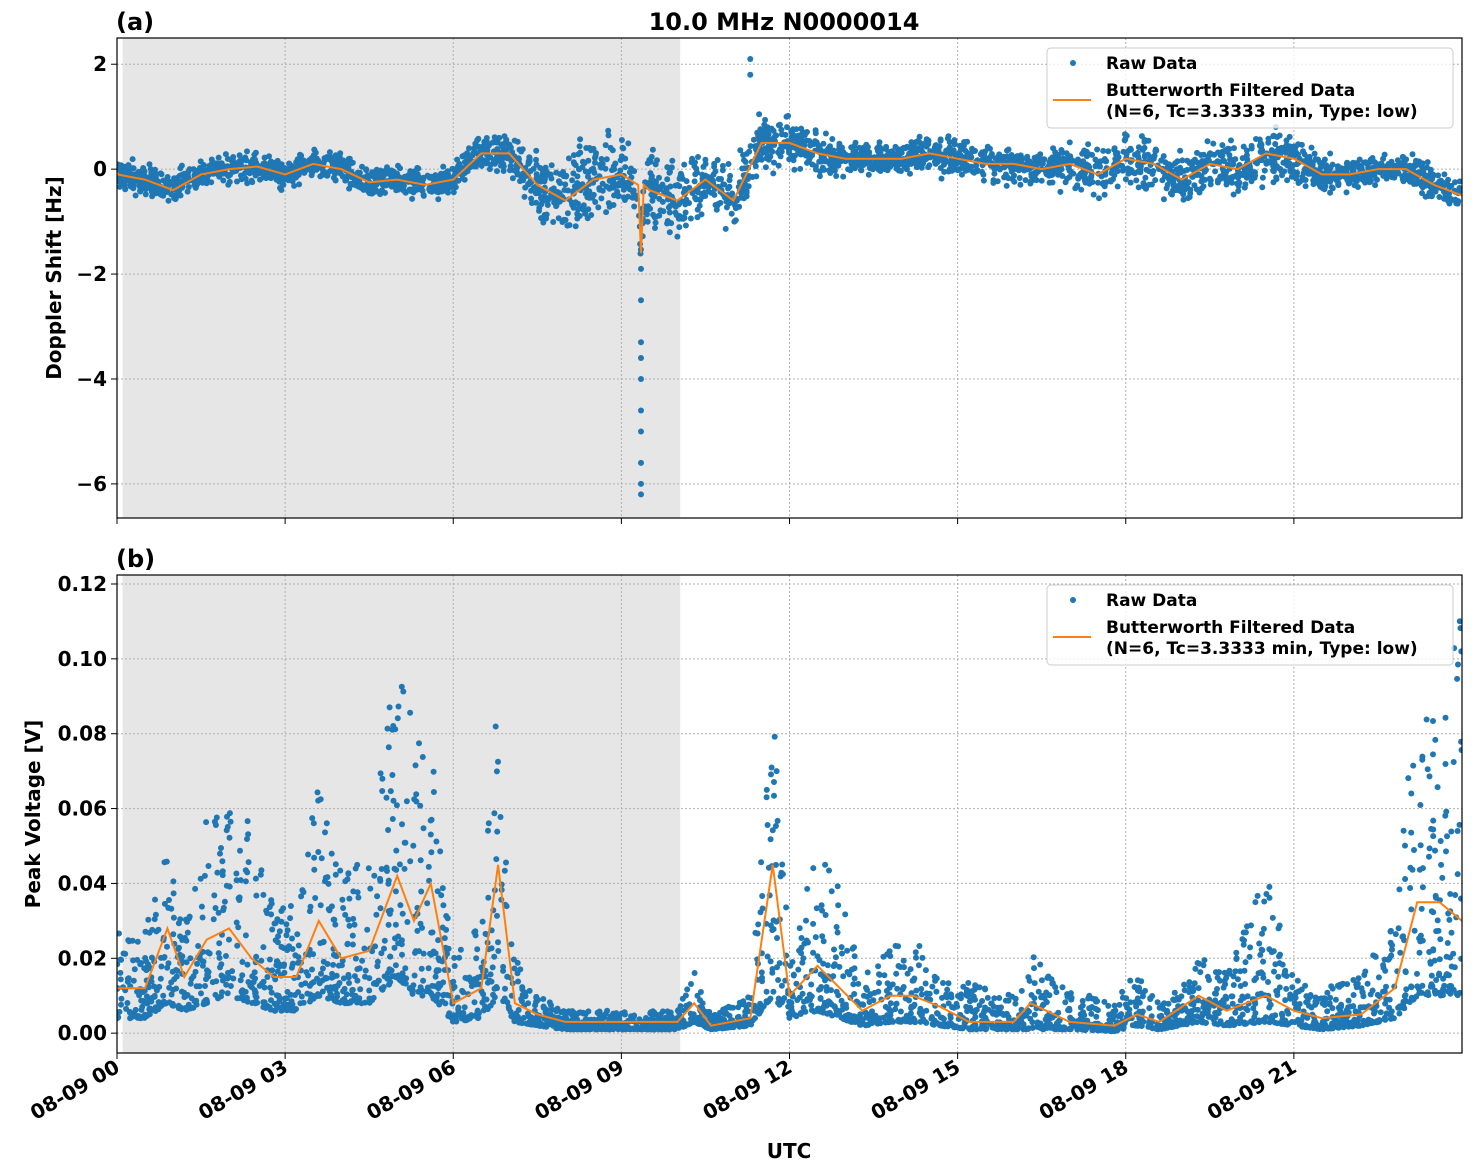 The width and height of the screenshot is (1472, 1172). Describe the element at coordinates (82, 659) in the screenshot. I see `y-tick-label: 0.10` at that location.